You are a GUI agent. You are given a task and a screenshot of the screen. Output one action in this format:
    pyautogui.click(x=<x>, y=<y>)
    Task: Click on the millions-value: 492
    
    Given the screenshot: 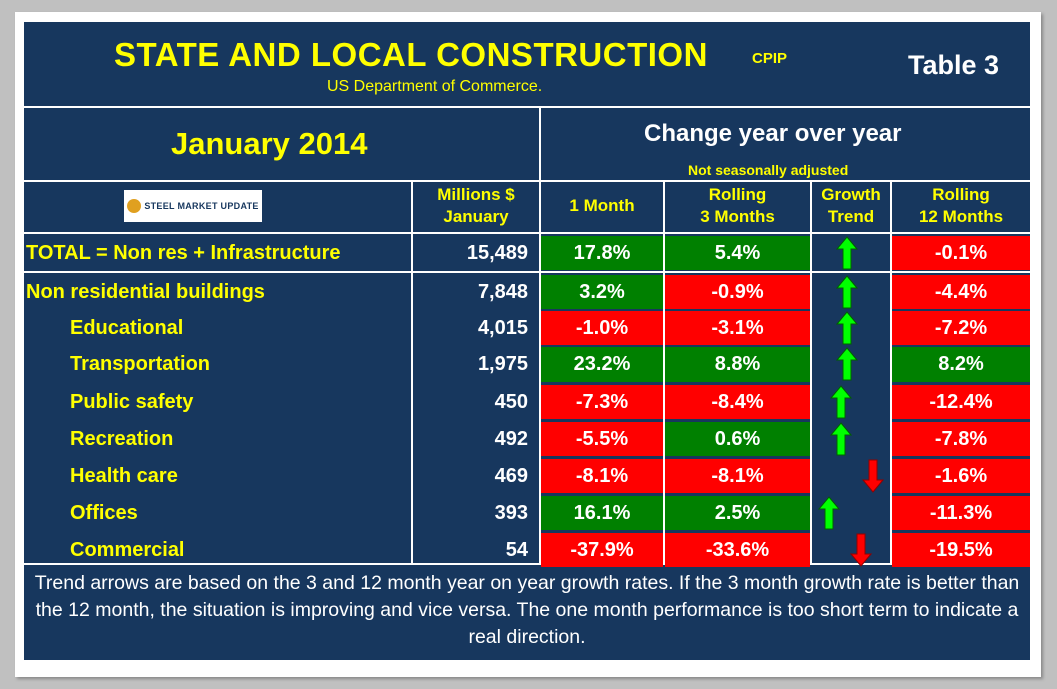 What is the action you would take?
    pyautogui.click(x=511, y=438)
    